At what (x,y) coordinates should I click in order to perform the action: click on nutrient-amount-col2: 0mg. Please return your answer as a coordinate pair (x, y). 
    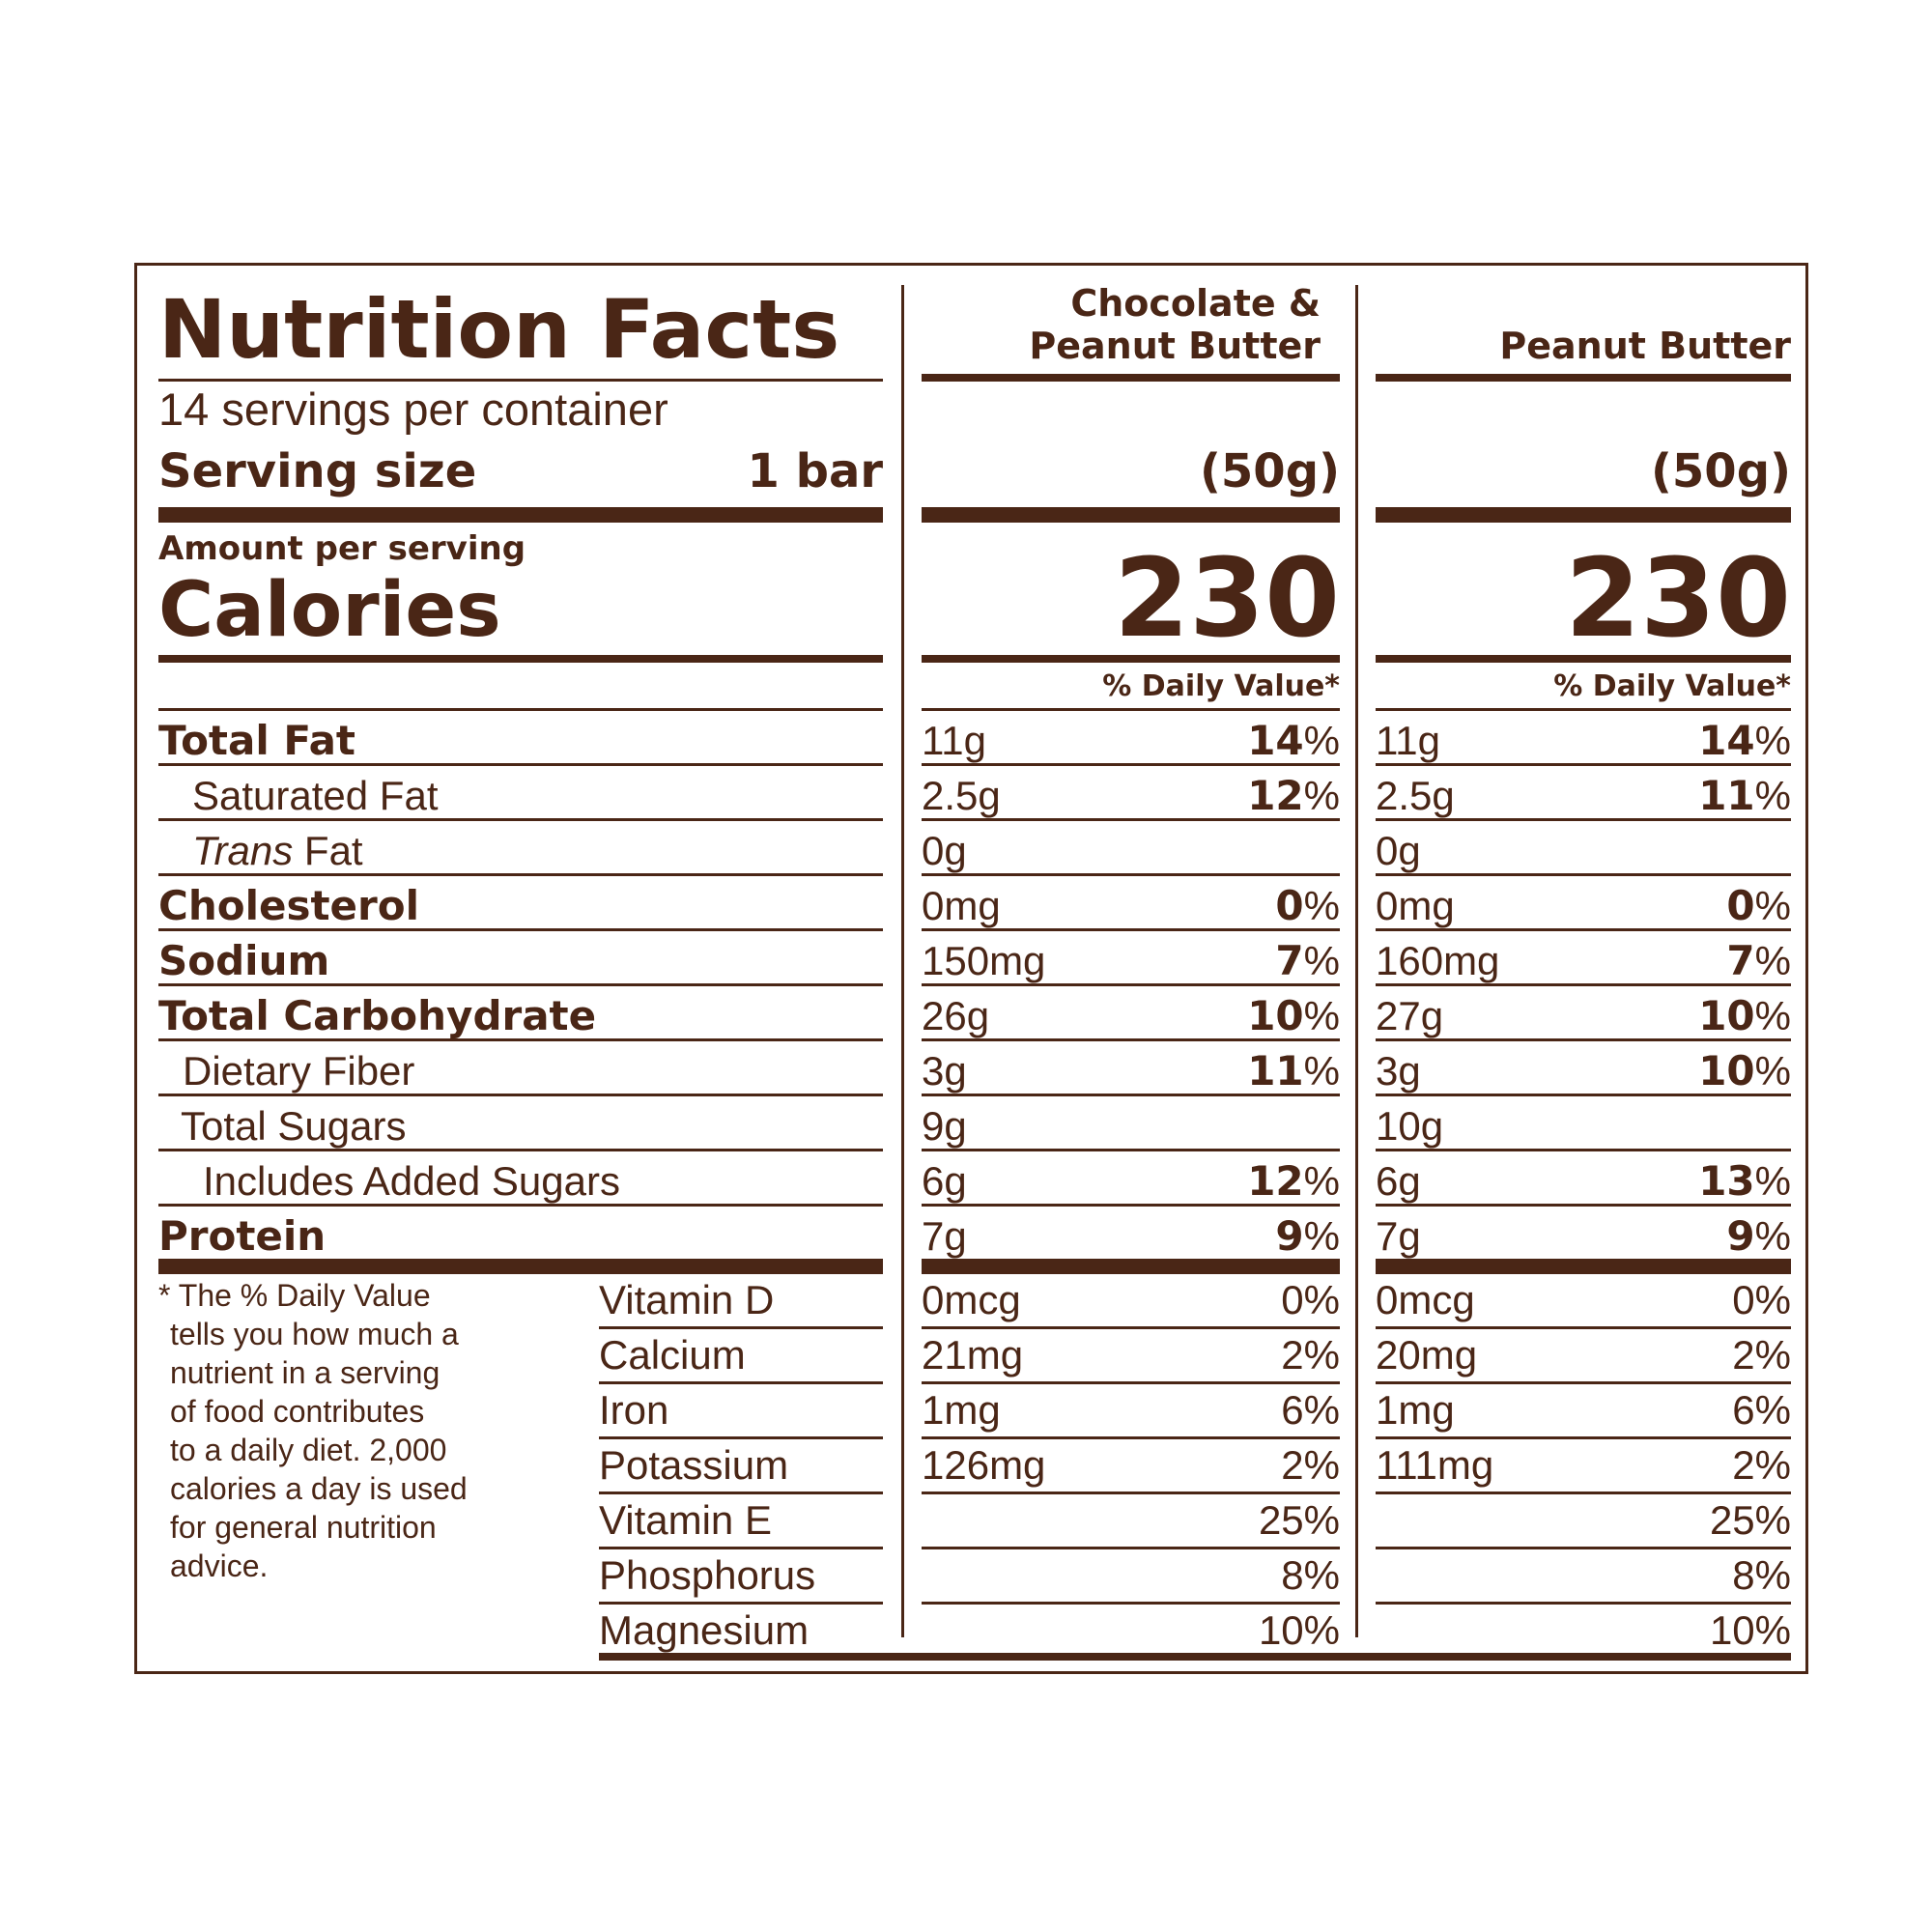
    Looking at the image, I should click on (1415, 905).